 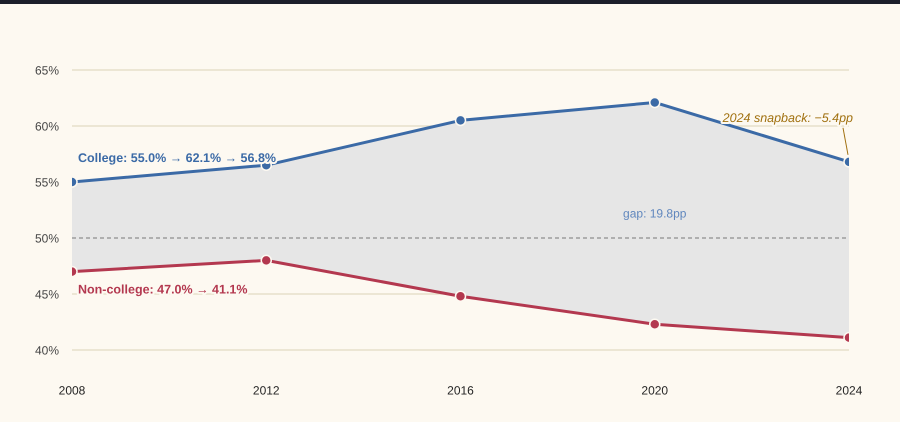 What do you see at coordinates (47, 126) in the screenshot?
I see `y-tick-label: 60%` at bounding box center [47, 126].